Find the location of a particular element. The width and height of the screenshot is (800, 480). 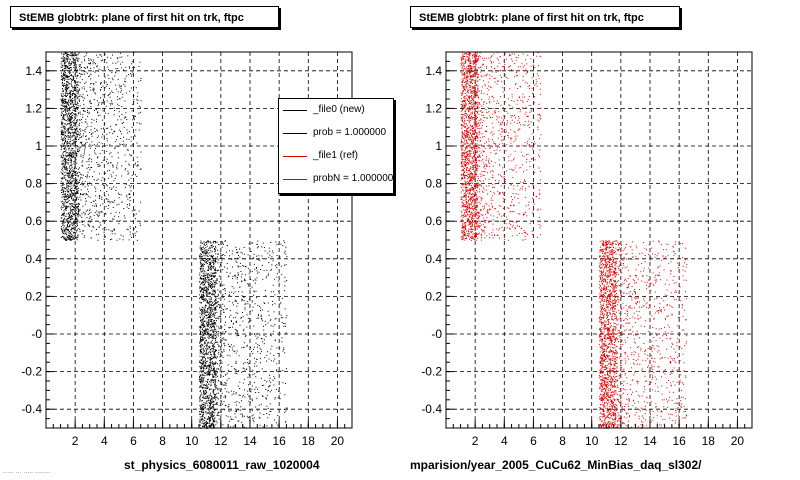

legend-label: probN = 1.000000 is located at coordinates (353, 178).